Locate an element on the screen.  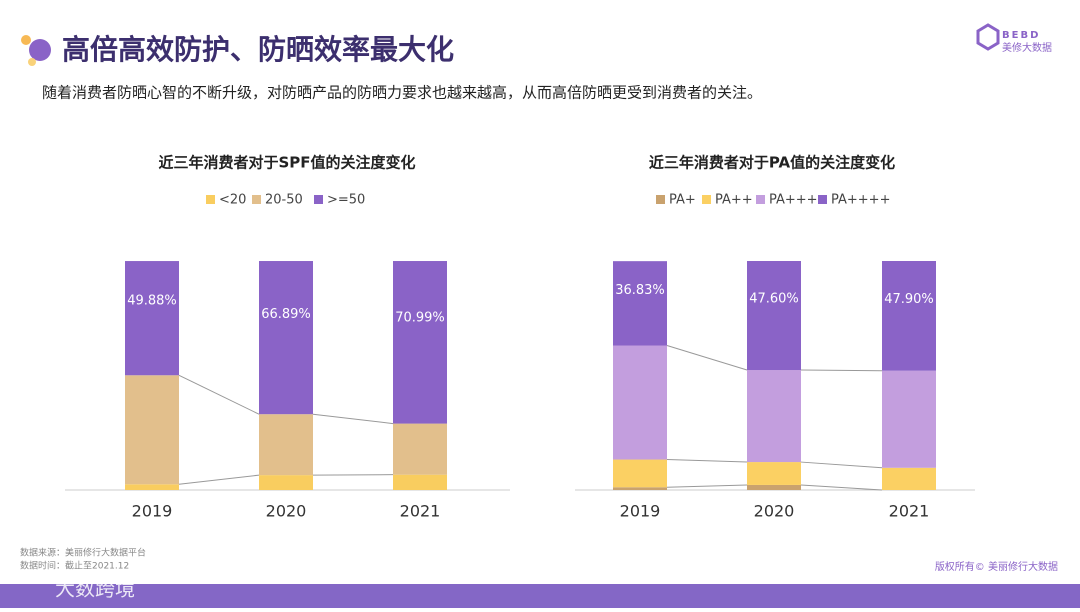
legend-label: PA+++ is located at coordinates (793, 200).